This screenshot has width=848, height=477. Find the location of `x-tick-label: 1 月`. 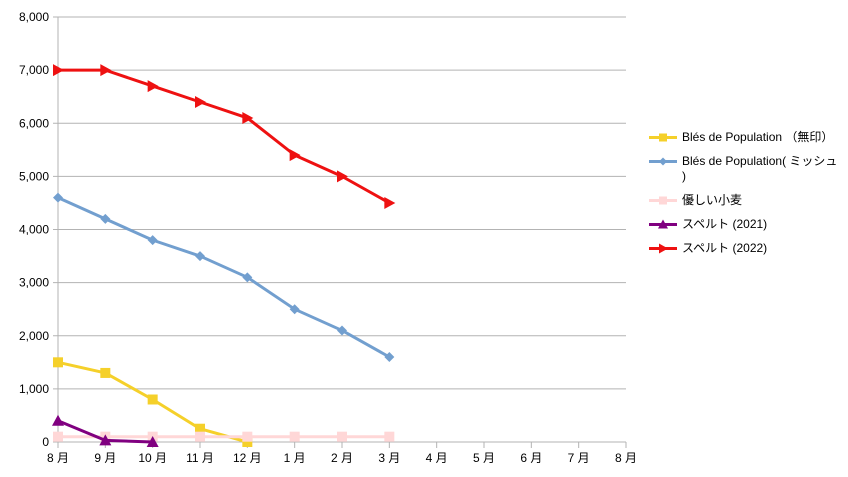

x-tick-label: 1 月 is located at coordinates (295, 458).